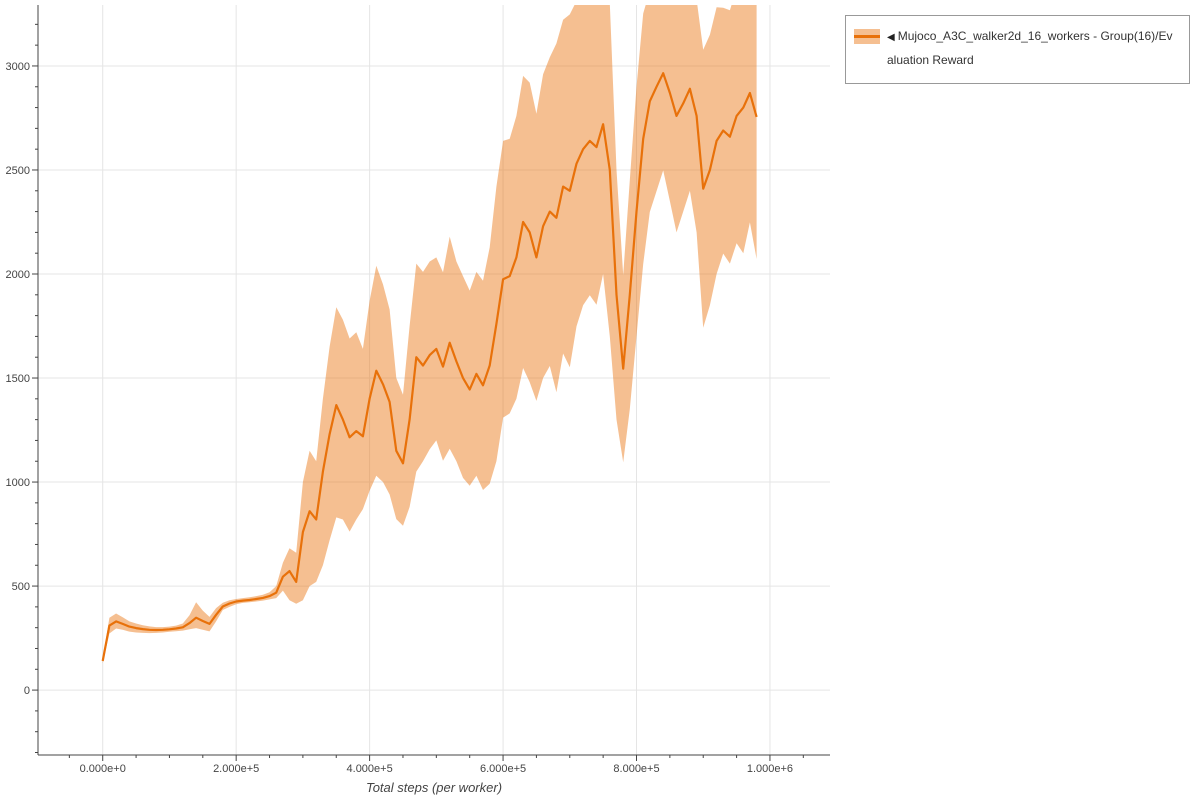 This screenshot has height=800, width=1200. I want to click on legend-toggle-icon: ◀, so click(891, 37).